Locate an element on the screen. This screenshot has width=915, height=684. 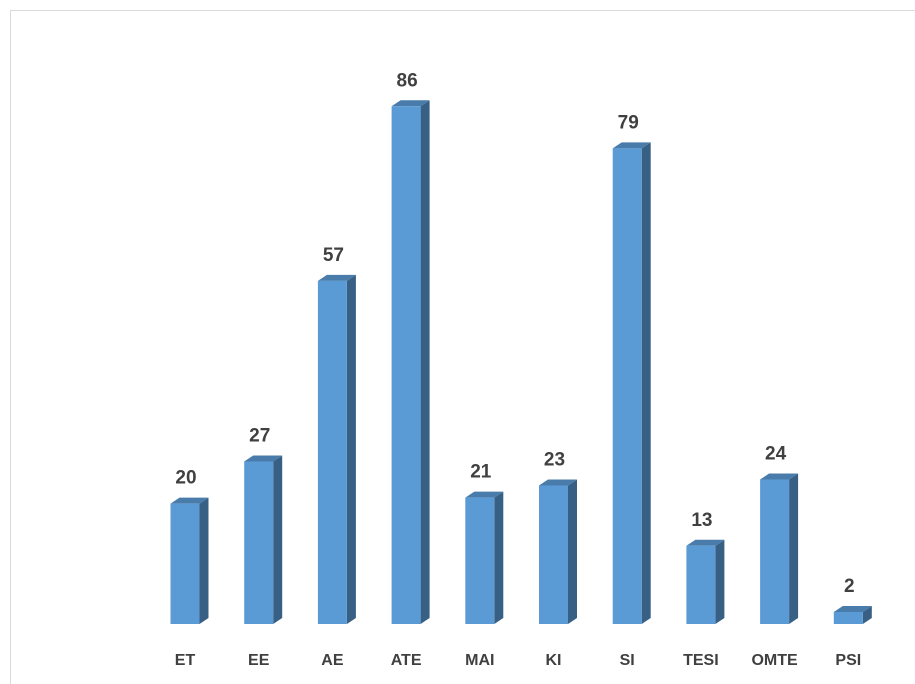
x-tick-label: MAI is located at coordinates (479, 660).